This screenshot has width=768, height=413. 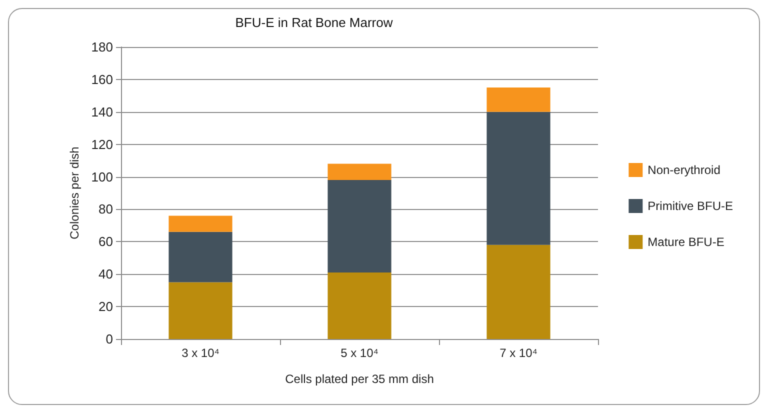 What do you see at coordinates (314, 22) in the screenshot?
I see `chart-title: BFU-E in Rat Bone Marrow` at bounding box center [314, 22].